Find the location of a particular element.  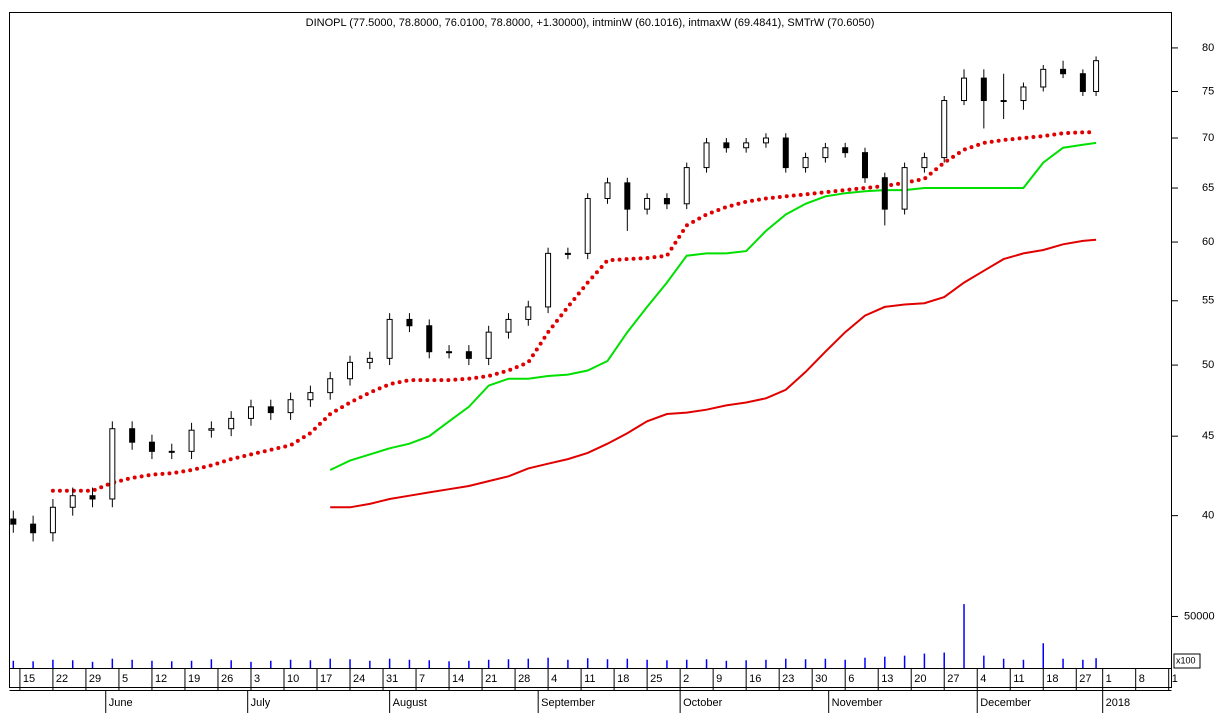

x-tick-label: 5 is located at coordinates (125, 679).